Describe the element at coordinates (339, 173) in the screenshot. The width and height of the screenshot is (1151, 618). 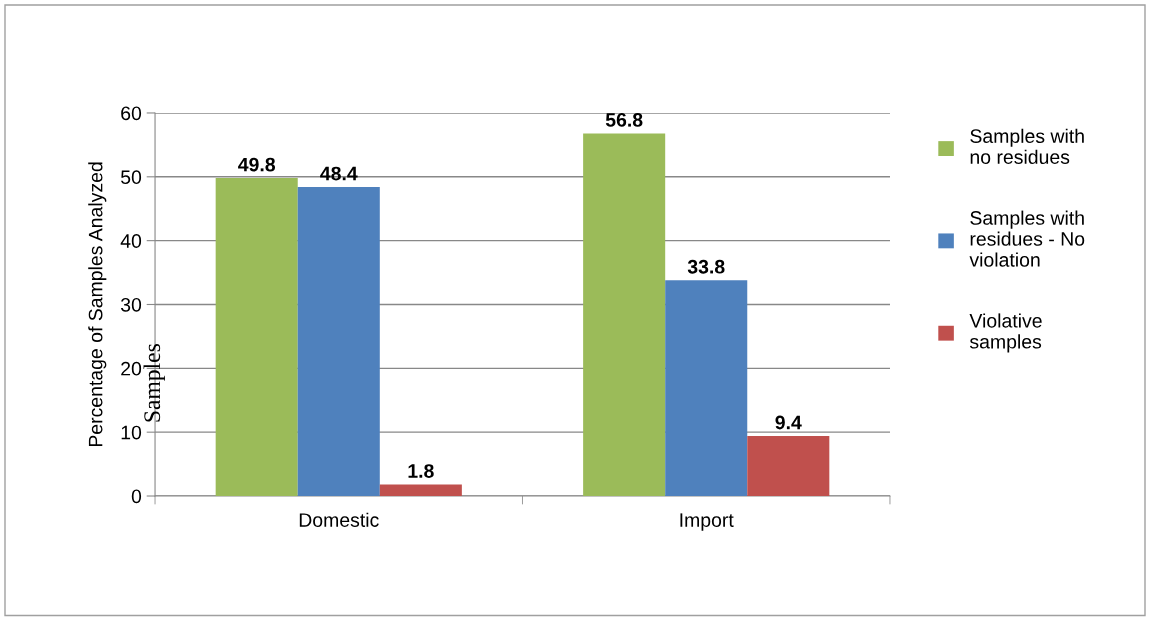
I see `data-label: 48.4` at that location.